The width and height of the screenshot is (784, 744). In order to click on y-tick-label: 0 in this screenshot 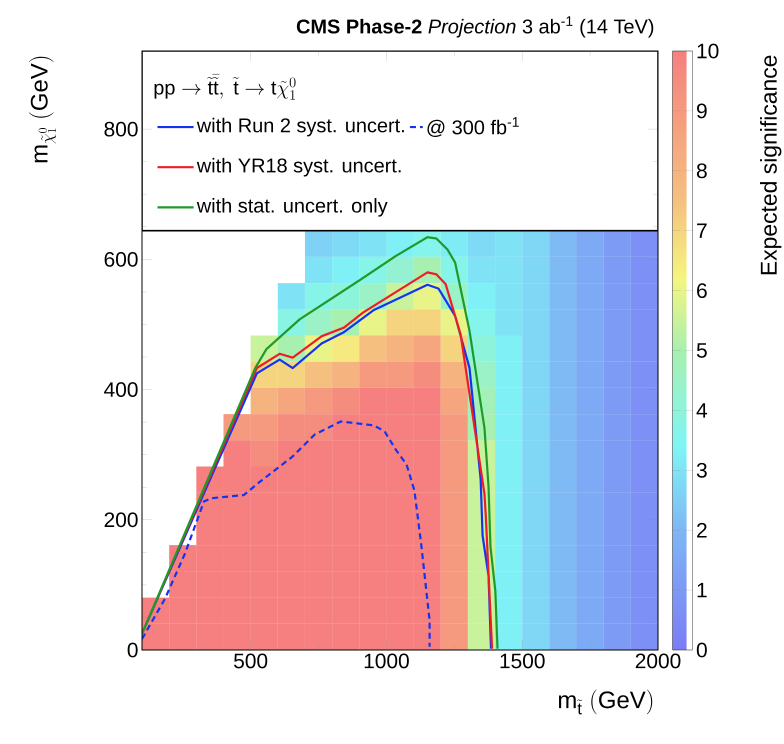, I will do `click(133, 650)`.